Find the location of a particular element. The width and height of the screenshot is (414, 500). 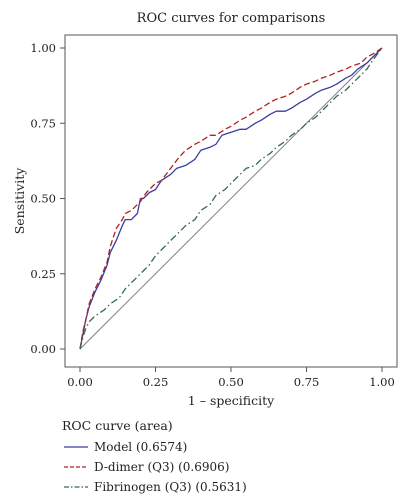

x-tick-label: 1.00 is located at coordinates (382, 382).